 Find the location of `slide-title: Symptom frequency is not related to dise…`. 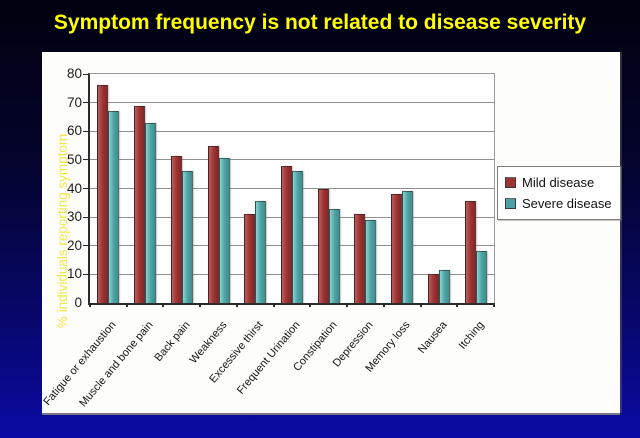

slide-title: Symptom frequency is not related to dise… is located at coordinates (320, 22).